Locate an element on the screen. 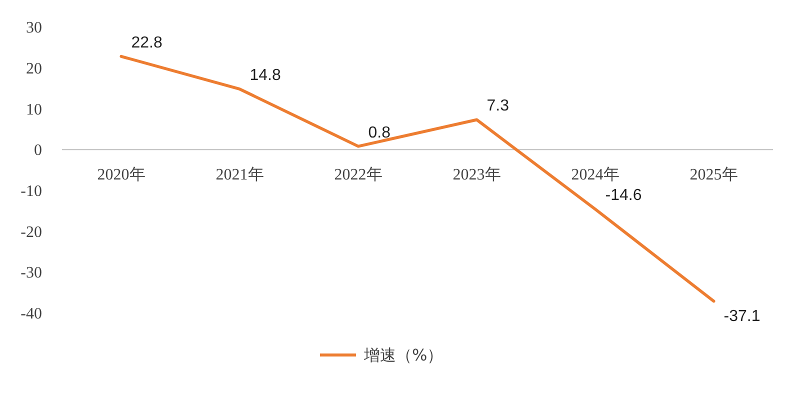  data-label: -14.6 is located at coordinates (623, 195).